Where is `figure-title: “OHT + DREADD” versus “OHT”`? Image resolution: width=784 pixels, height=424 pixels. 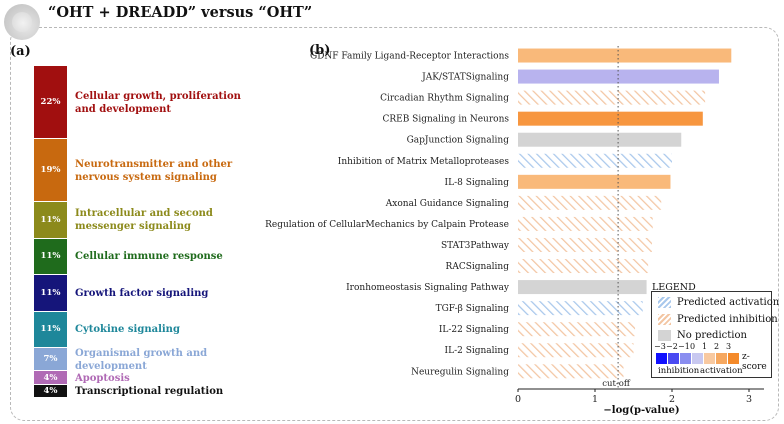 figure-title: “OHT + DREADD” versus “OHT” is located at coordinates (180, 12).